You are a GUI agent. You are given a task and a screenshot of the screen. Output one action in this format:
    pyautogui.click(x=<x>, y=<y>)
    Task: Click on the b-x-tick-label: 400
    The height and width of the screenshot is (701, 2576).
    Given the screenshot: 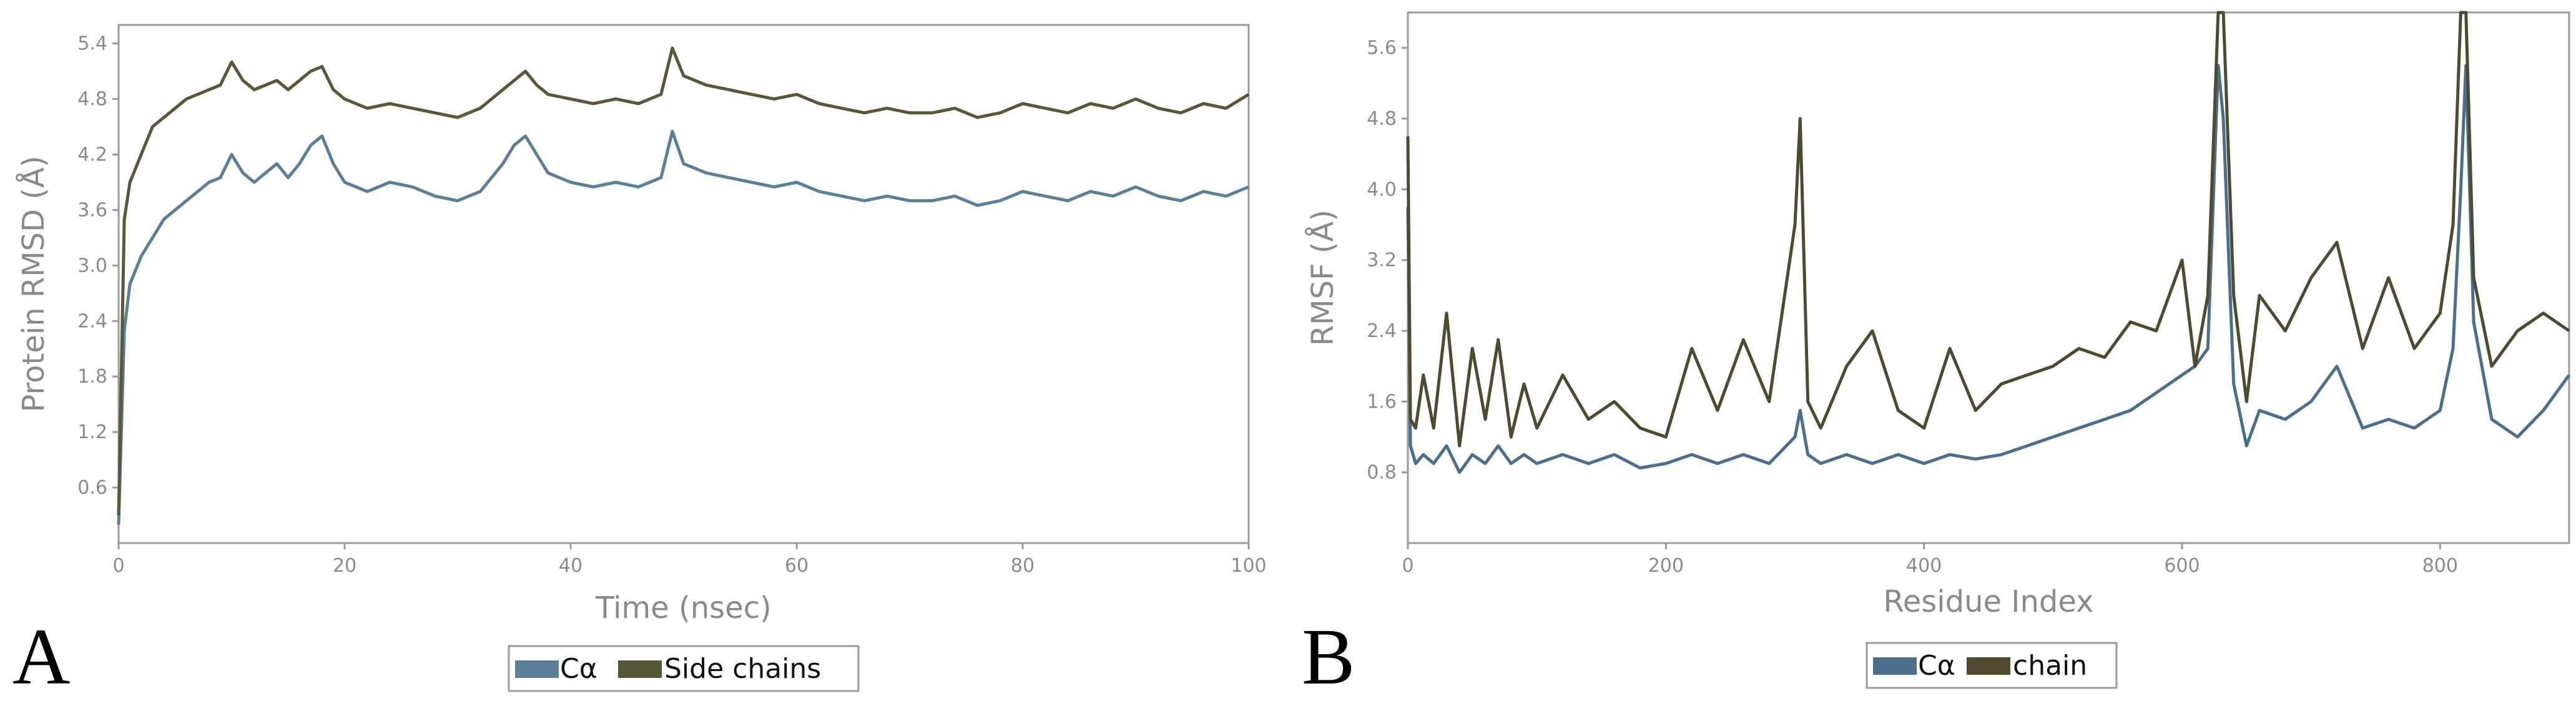 What is the action you would take?
    pyautogui.click(x=1924, y=566)
    